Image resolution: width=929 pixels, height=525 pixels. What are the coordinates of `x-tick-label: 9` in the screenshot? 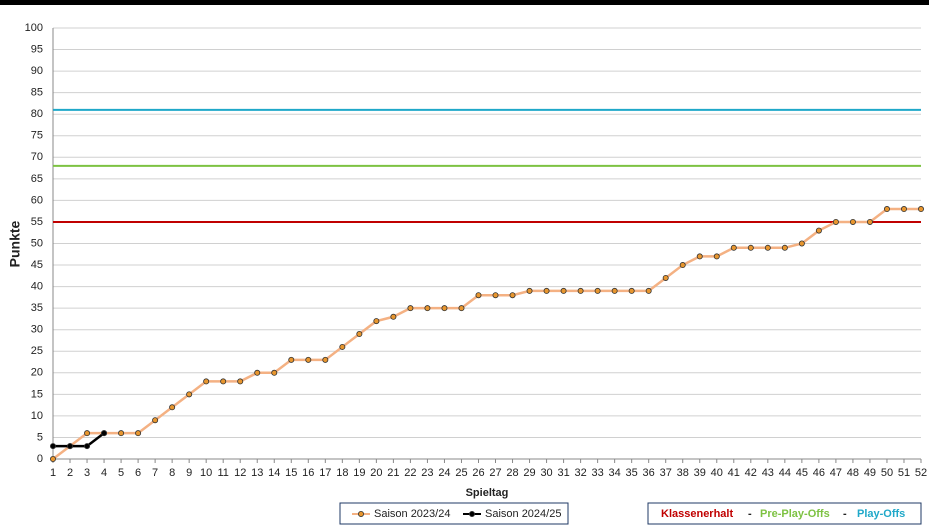 It's located at (189, 473).